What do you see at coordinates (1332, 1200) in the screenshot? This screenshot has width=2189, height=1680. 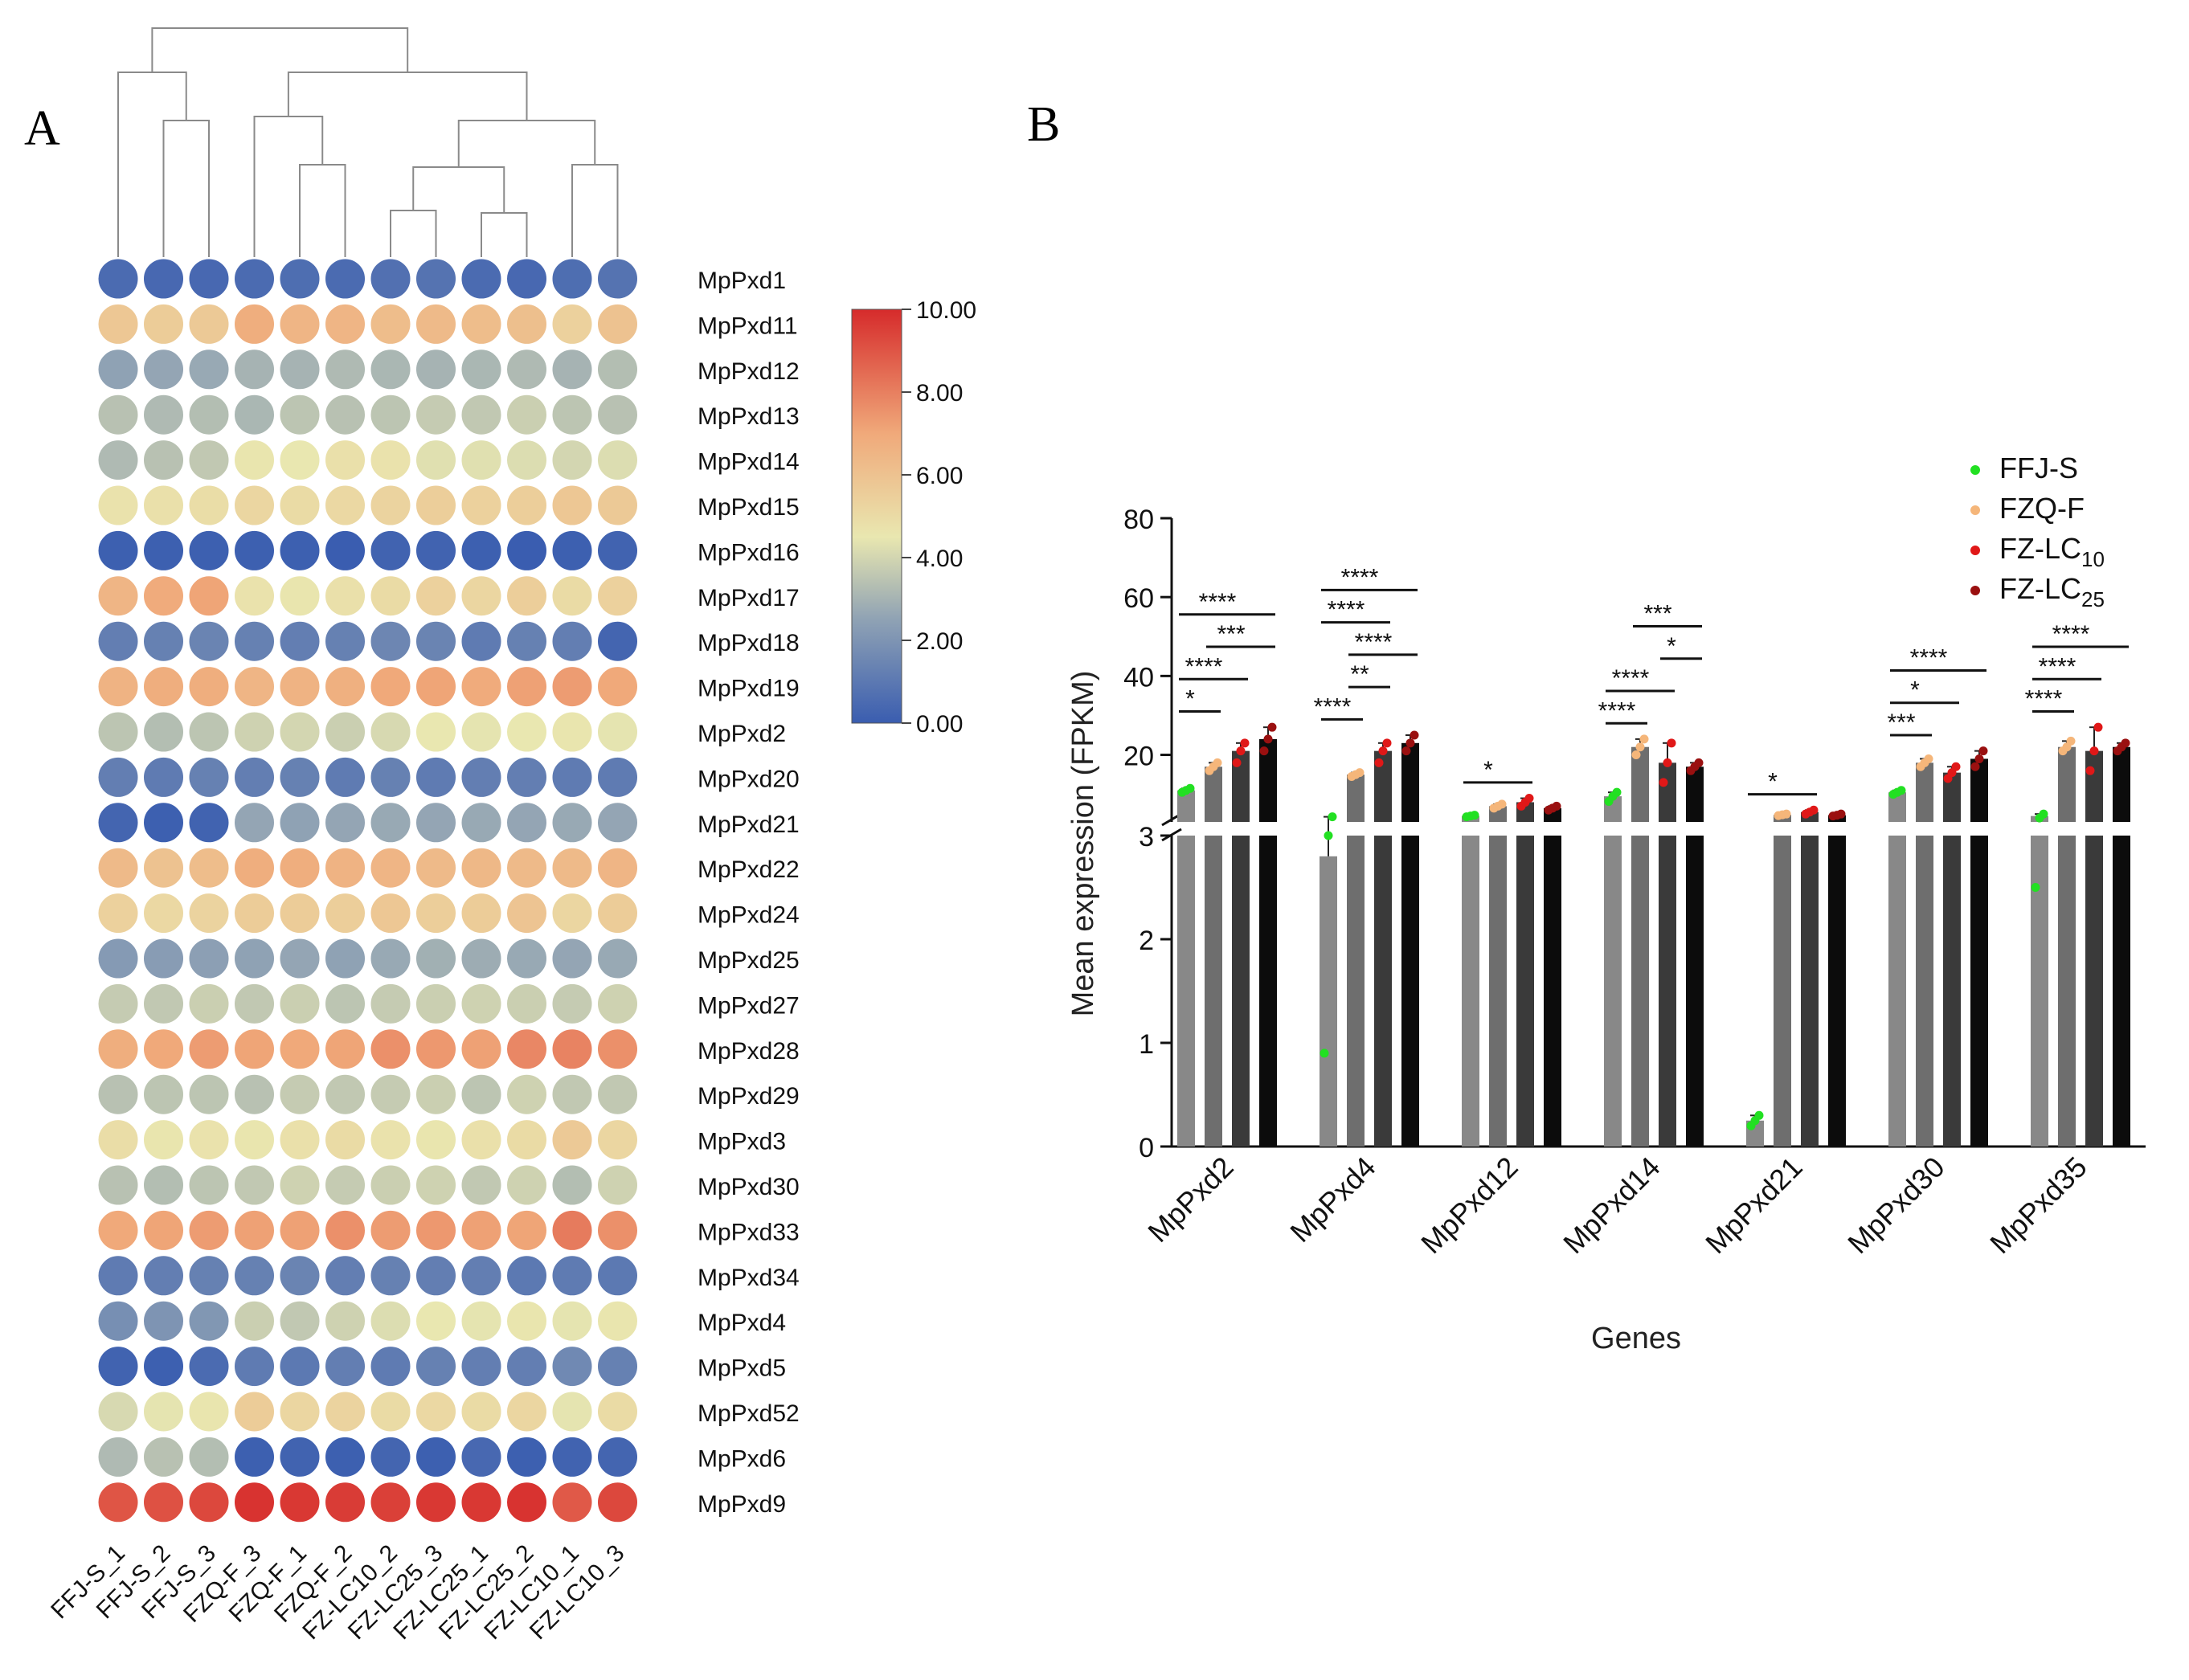 I see `x-tick-label: MpPxd4` at bounding box center [1332, 1200].